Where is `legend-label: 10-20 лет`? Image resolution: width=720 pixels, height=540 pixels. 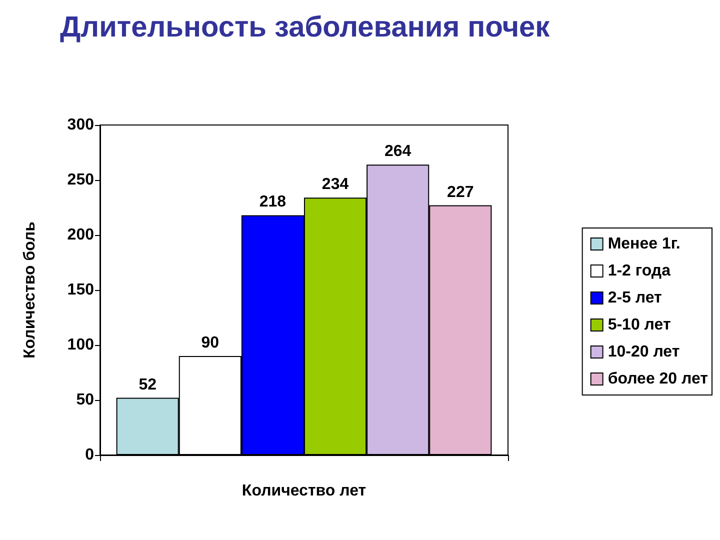
legend-label: 10-20 лет is located at coordinates (644, 352).